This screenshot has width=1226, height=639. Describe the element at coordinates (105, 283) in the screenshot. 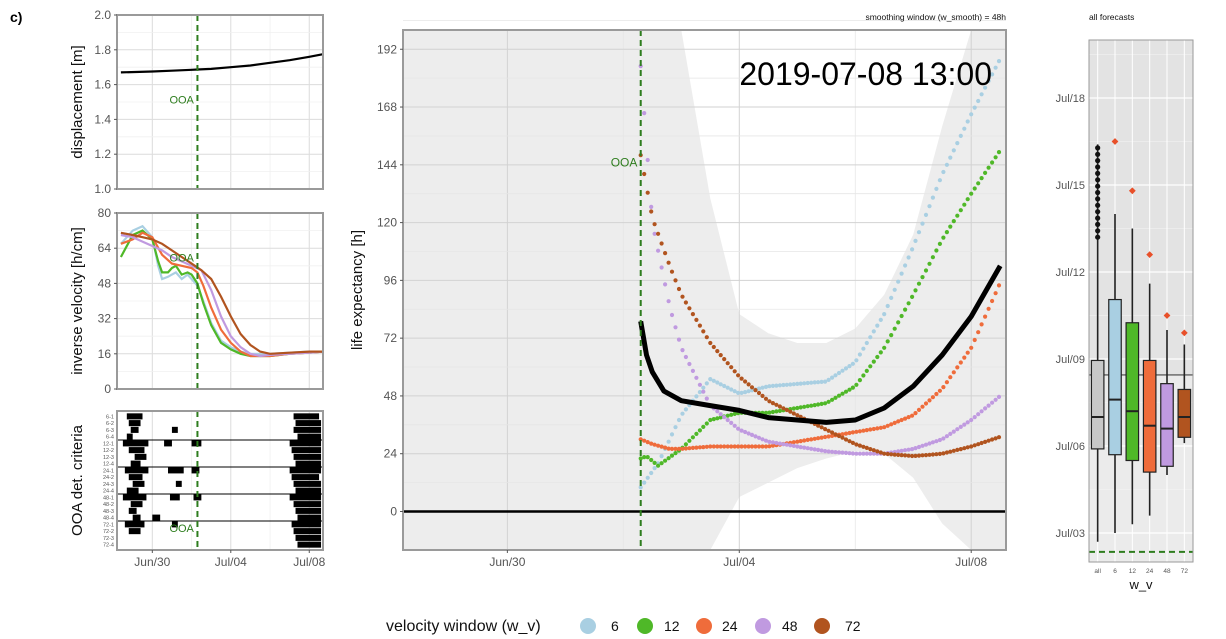

I see `y-tick-label: 48` at that location.